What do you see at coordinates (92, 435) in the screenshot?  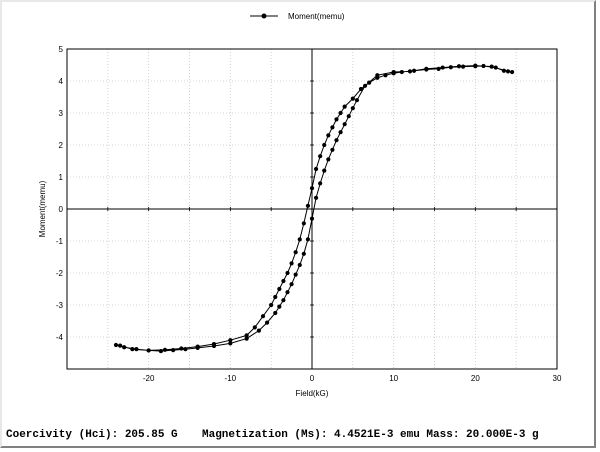 I see `coercivity-text: Coercivity (Hci): 205.85 G` at bounding box center [92, 435].